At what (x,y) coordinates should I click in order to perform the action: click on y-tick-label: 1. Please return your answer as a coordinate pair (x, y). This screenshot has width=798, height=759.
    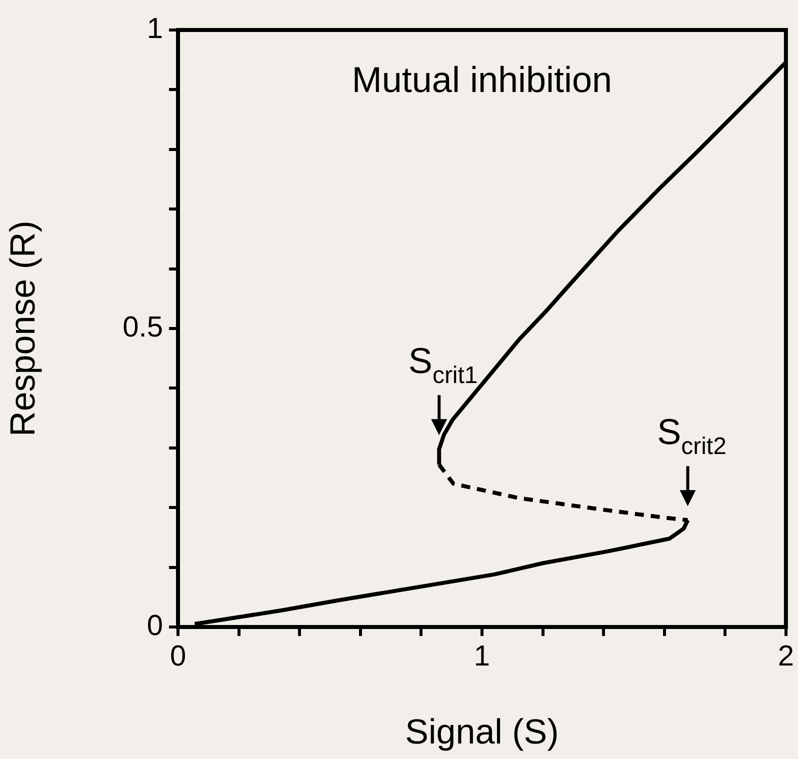
    Looking at the image, I should click on (154, 29).